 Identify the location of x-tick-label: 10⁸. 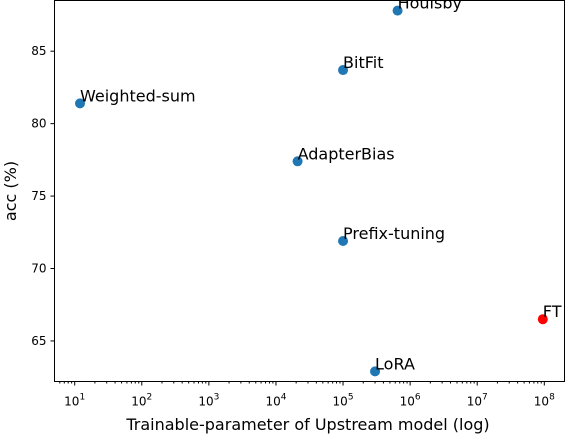
(544, 401).